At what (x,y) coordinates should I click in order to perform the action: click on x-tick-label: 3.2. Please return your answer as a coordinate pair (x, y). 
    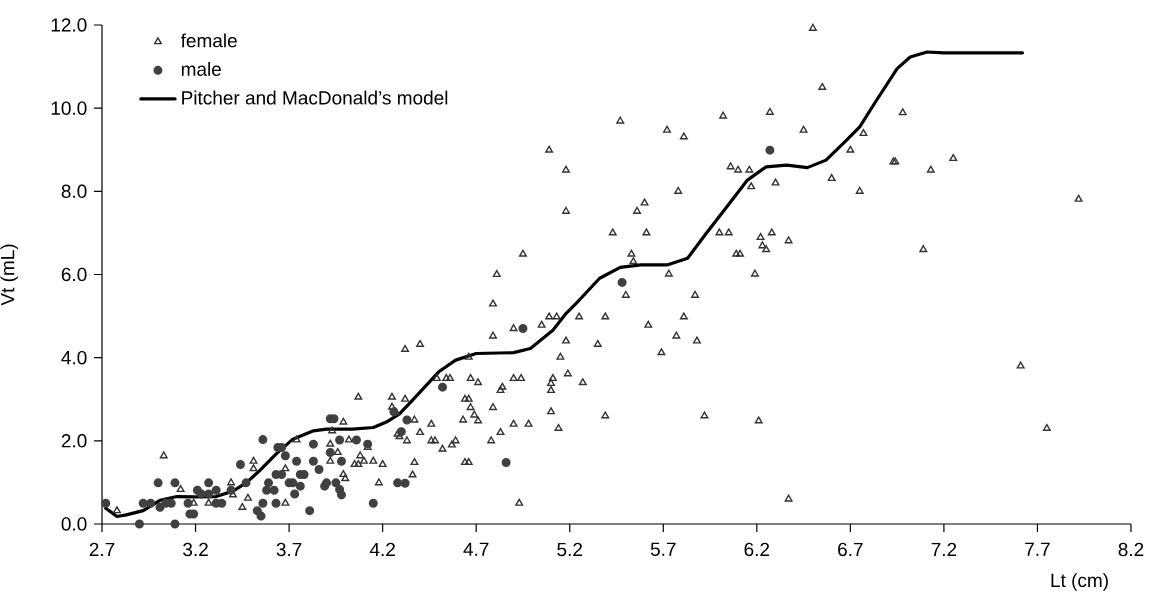
    Looking at the image, I should click on (195, 549).